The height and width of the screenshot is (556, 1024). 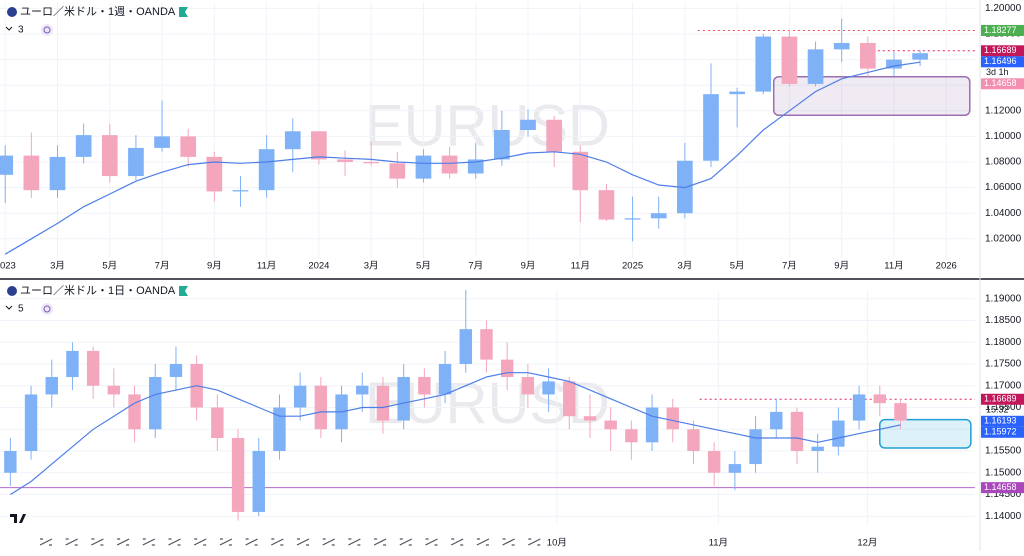 What do you see at coordinates (1000, 30) in the screenshot?
I see `price-tag-label: 1.18277` at bounding box center [1000, 30].